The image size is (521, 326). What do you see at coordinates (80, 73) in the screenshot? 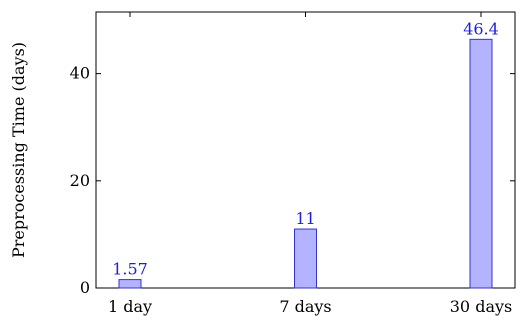
I see `y-tick-label: 40` at bounding box center [80, 73].